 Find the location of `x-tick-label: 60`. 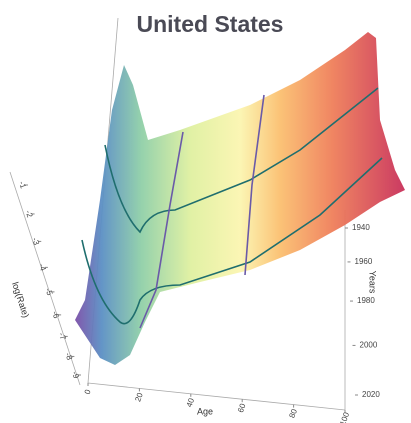

x-tick-label: 60 is located at coordinates (242, 408).